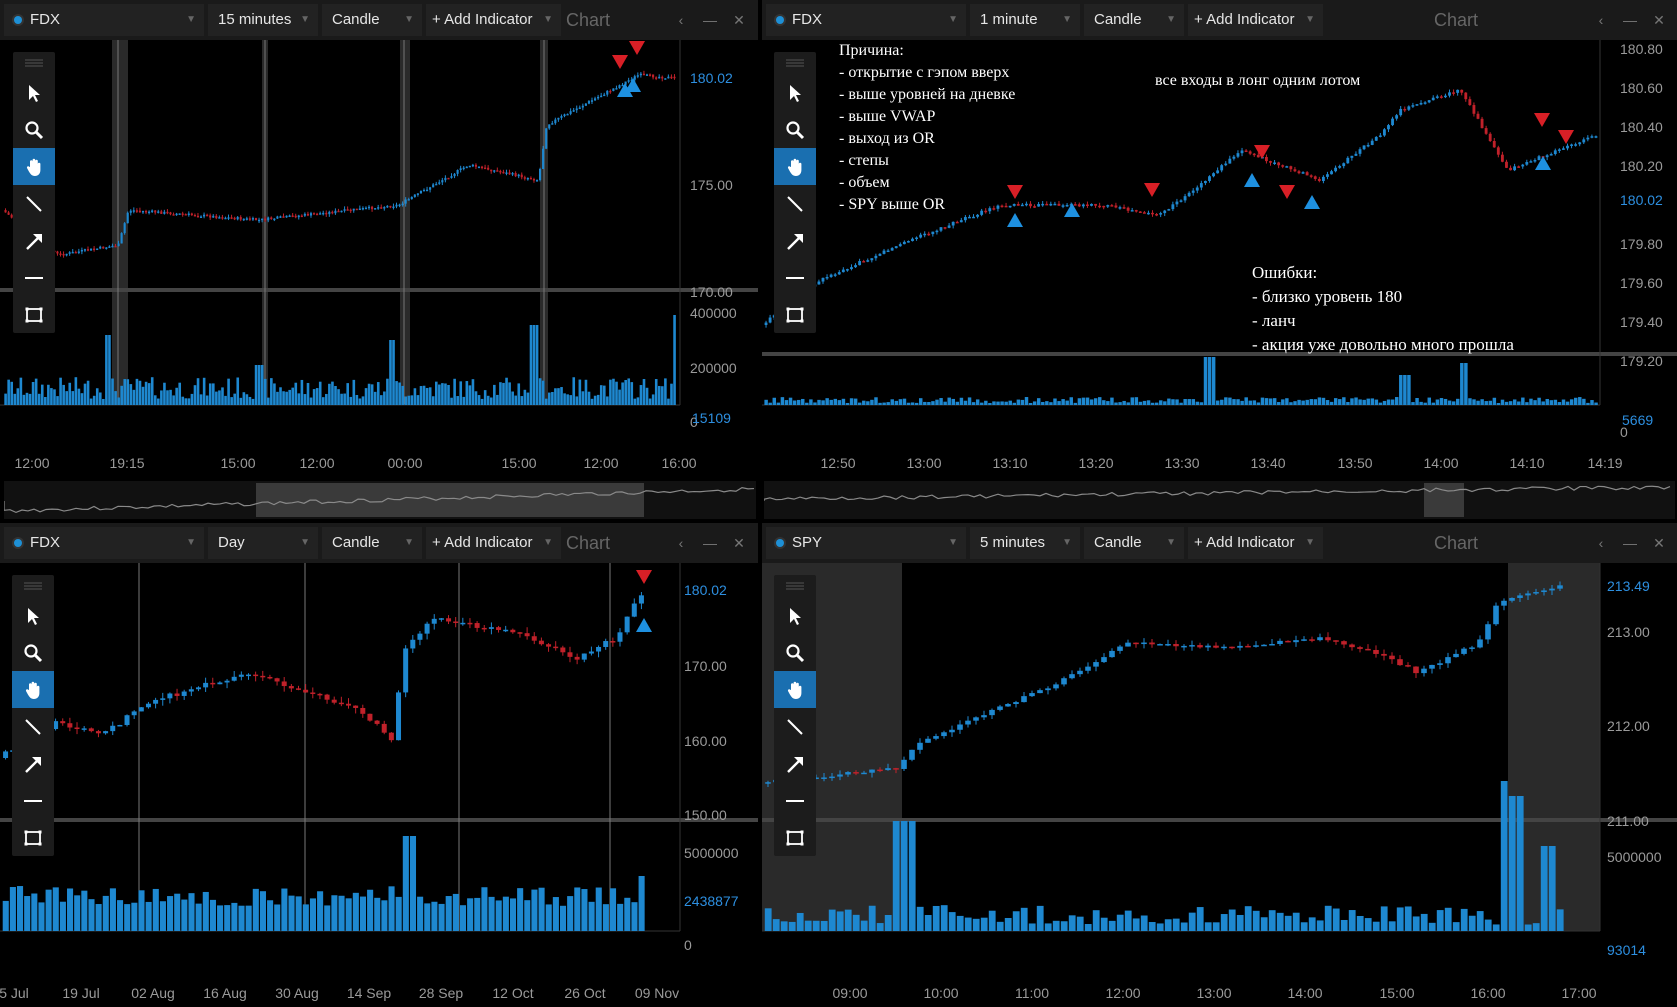 The height and width of the screenshot is (1007, 1677). What do you see at coordinates (1025, 543) in the screenshot?
I see `interval-select: 5 minutes ▼` at bounding box center [1025, 543].